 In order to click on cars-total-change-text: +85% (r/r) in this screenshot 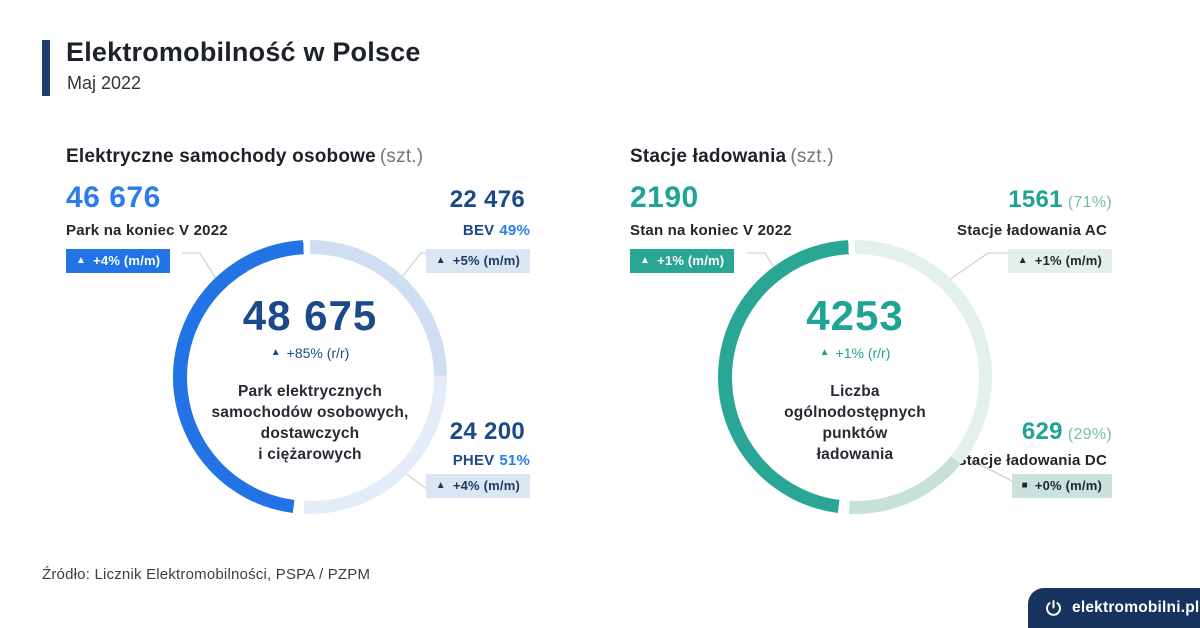, I will do `click(318, 352)`.